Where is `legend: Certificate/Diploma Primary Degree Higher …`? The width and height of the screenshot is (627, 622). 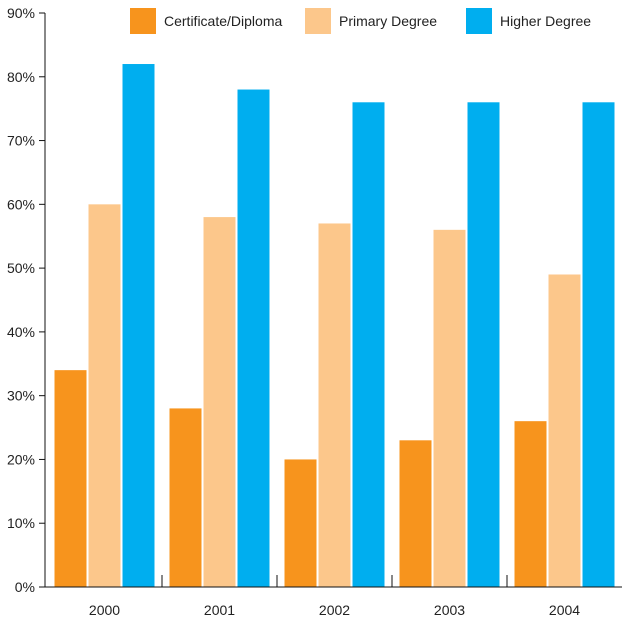 legend: Certificate/Diploma Primary Degree Higher … is located at coordinates (360, 21).